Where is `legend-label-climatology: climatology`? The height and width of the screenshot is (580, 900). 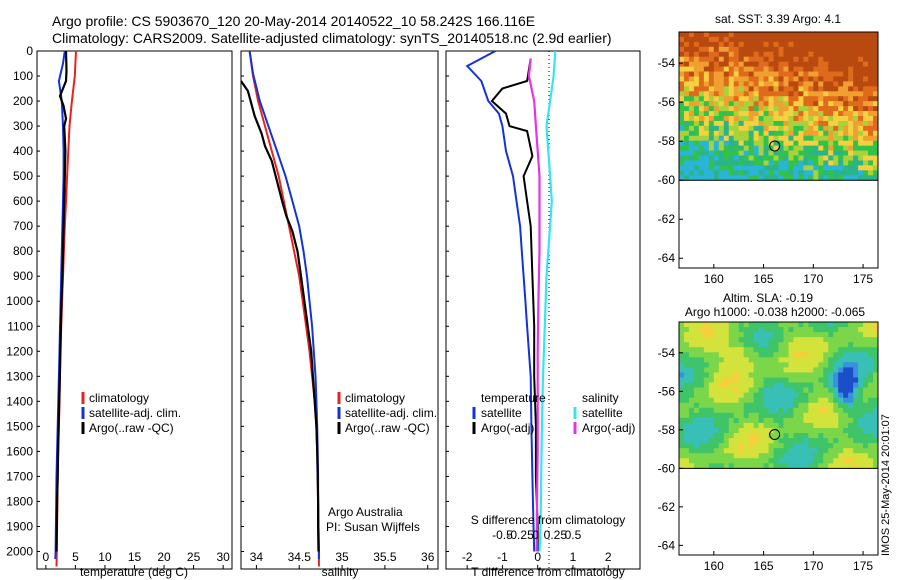 legend-label-climatology: climatology is located at coordinates (375, 398).